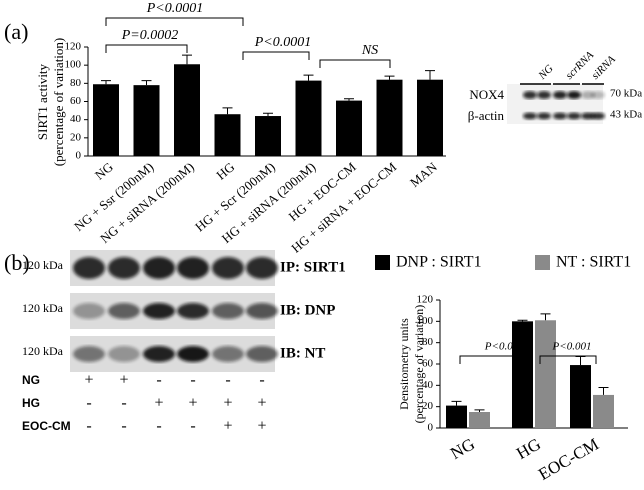 This screenshot has height=490, width=644. I want to click on legend-label: DNP : SIRT1, so click(439, 262).